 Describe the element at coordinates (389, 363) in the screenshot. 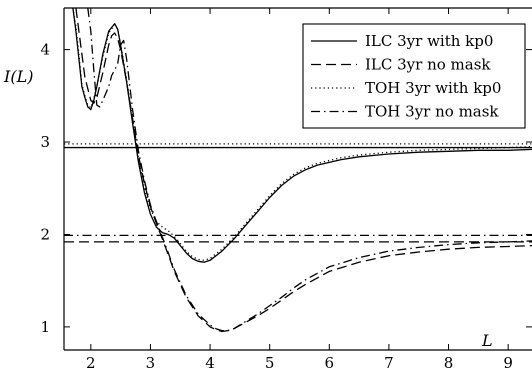

I see `x-tick-label-5: 7` at that location.